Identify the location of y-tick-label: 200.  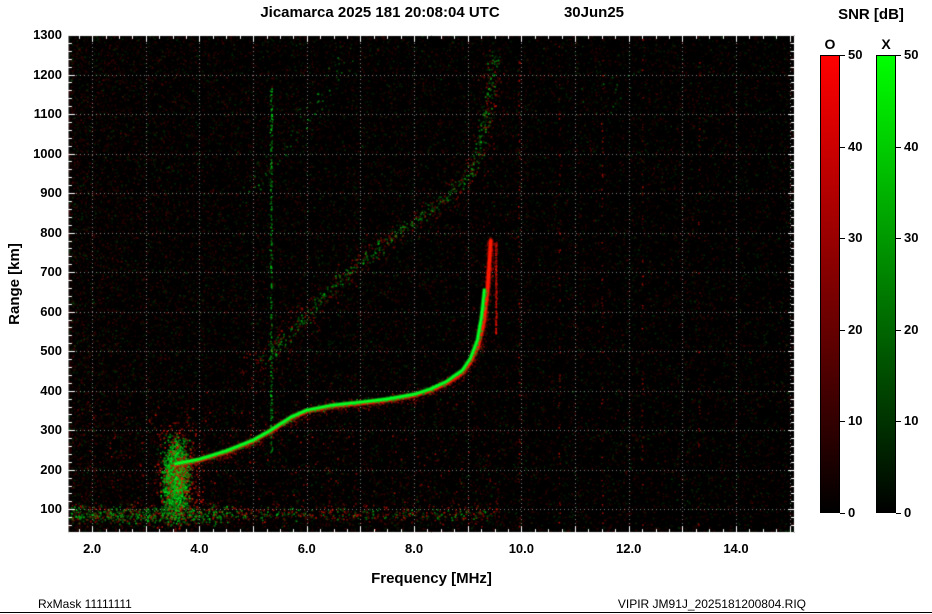
(51, 469).